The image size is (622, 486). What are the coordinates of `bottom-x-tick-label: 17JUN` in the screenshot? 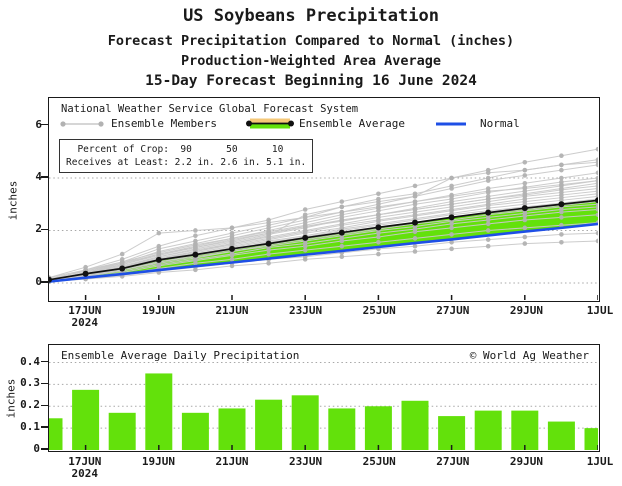 It's located at (85, 461).